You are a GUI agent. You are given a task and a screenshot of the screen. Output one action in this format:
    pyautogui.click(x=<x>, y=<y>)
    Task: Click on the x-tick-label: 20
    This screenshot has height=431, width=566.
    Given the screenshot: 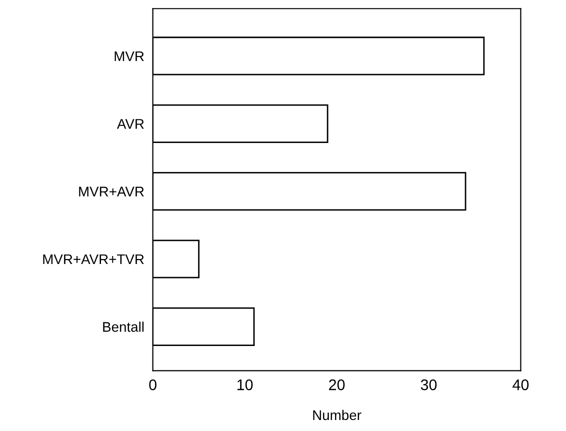 What is the action you would take?
    pyautogui.click(x=337, y=384)
    